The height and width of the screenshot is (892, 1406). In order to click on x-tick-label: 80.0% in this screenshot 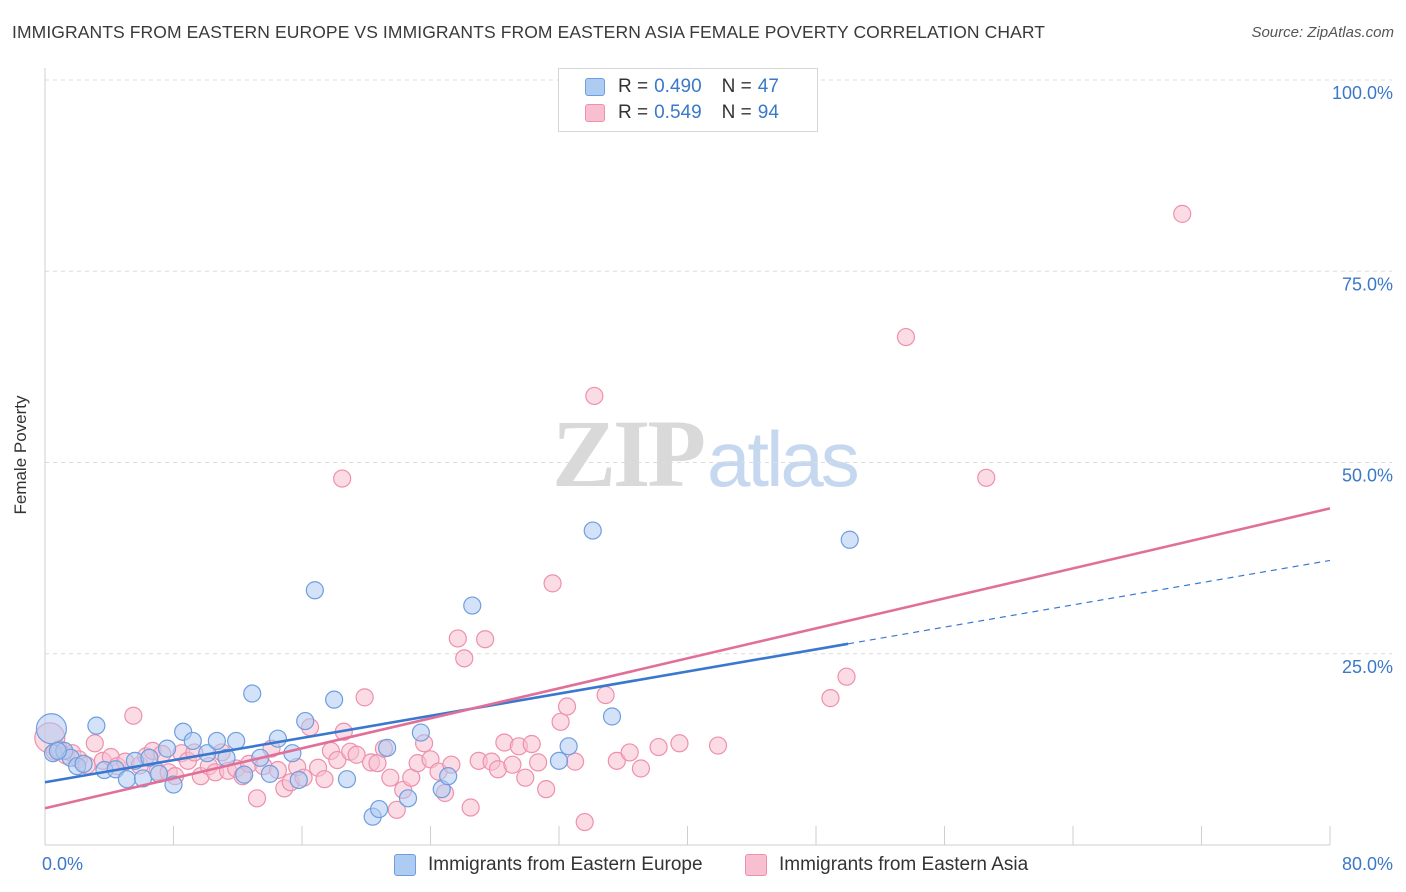, I will do `click(1367, 864)`.